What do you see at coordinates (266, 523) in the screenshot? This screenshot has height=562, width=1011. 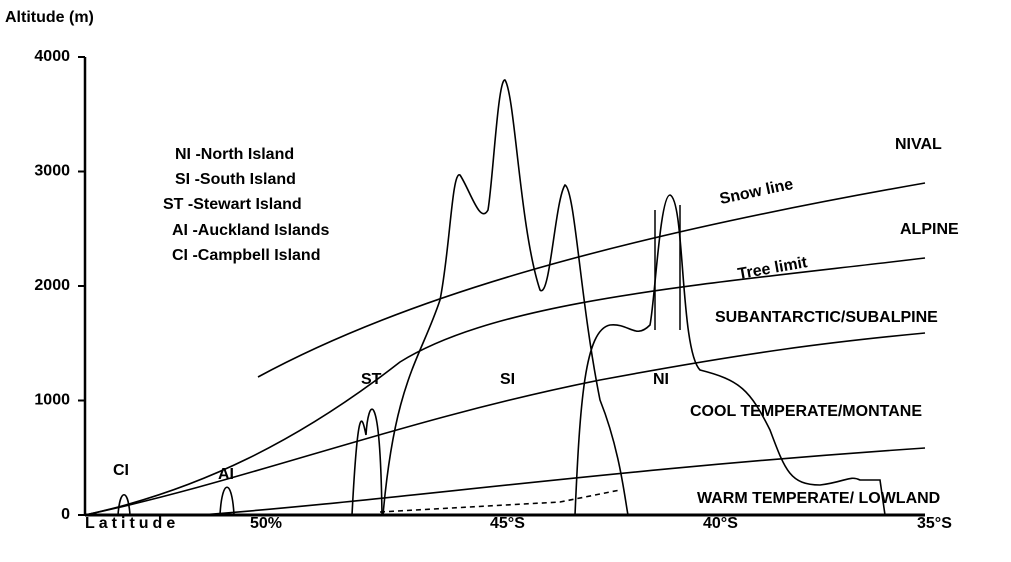 I see `x-tick-label: 50%` at bounding box center [266, 523].